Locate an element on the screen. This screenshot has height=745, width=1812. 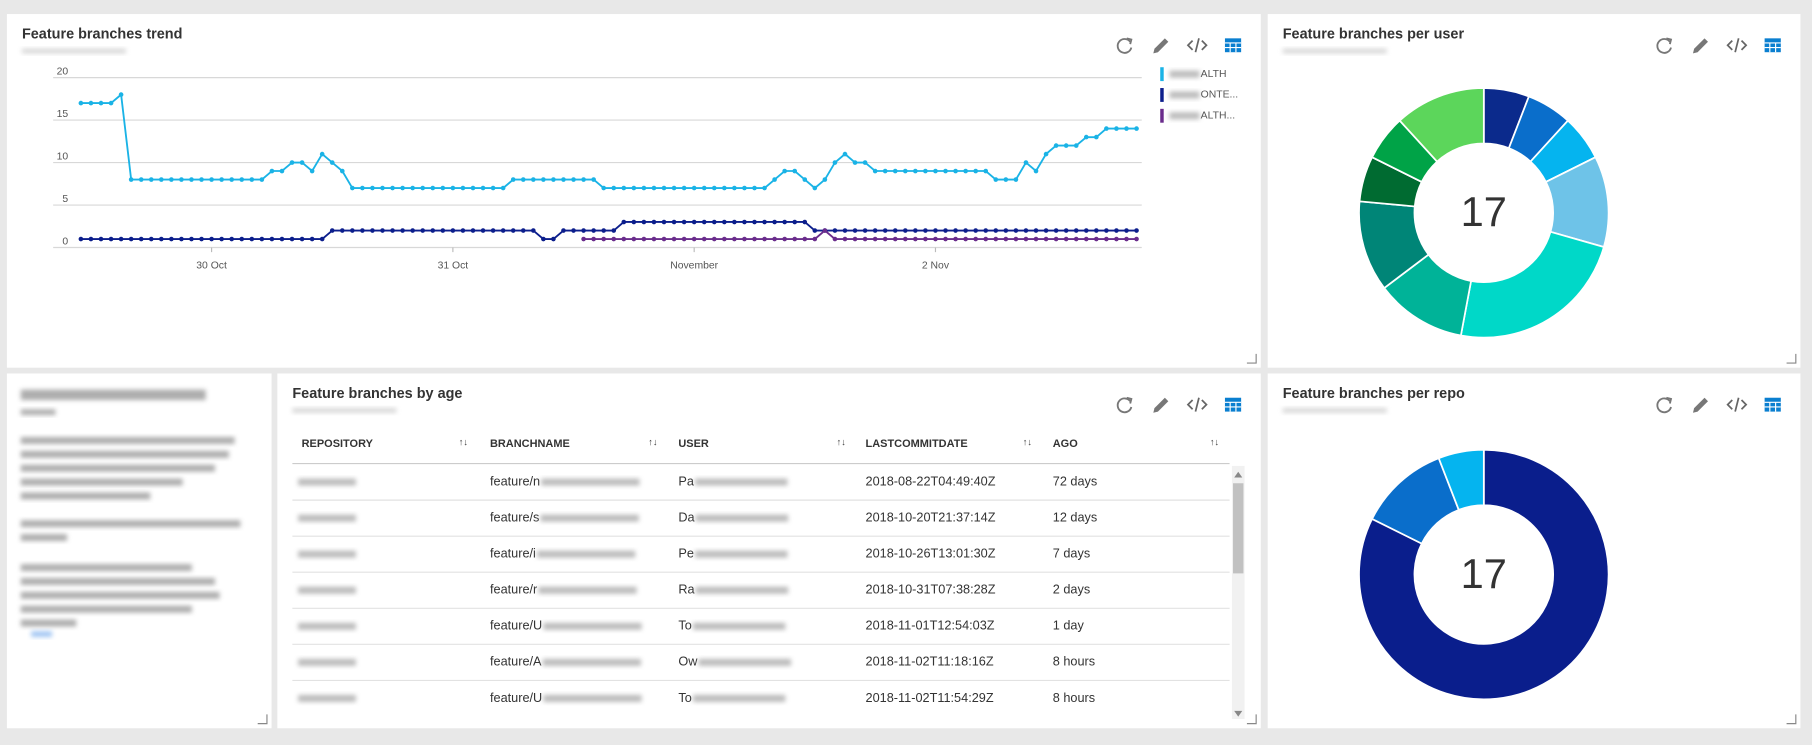
panel is located at coordinates (139, 551).